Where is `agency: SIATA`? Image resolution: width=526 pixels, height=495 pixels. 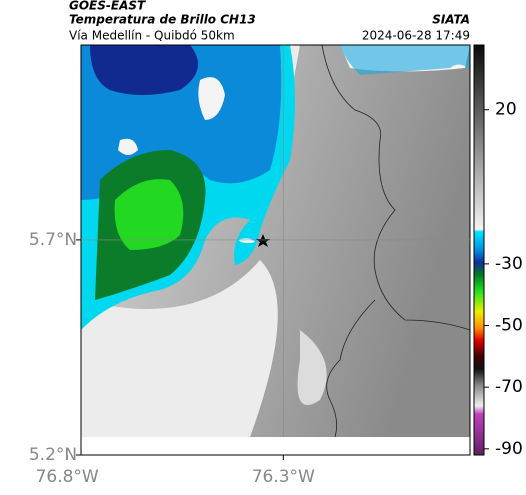
agency: SIATA is located at coordinates (451, 20).